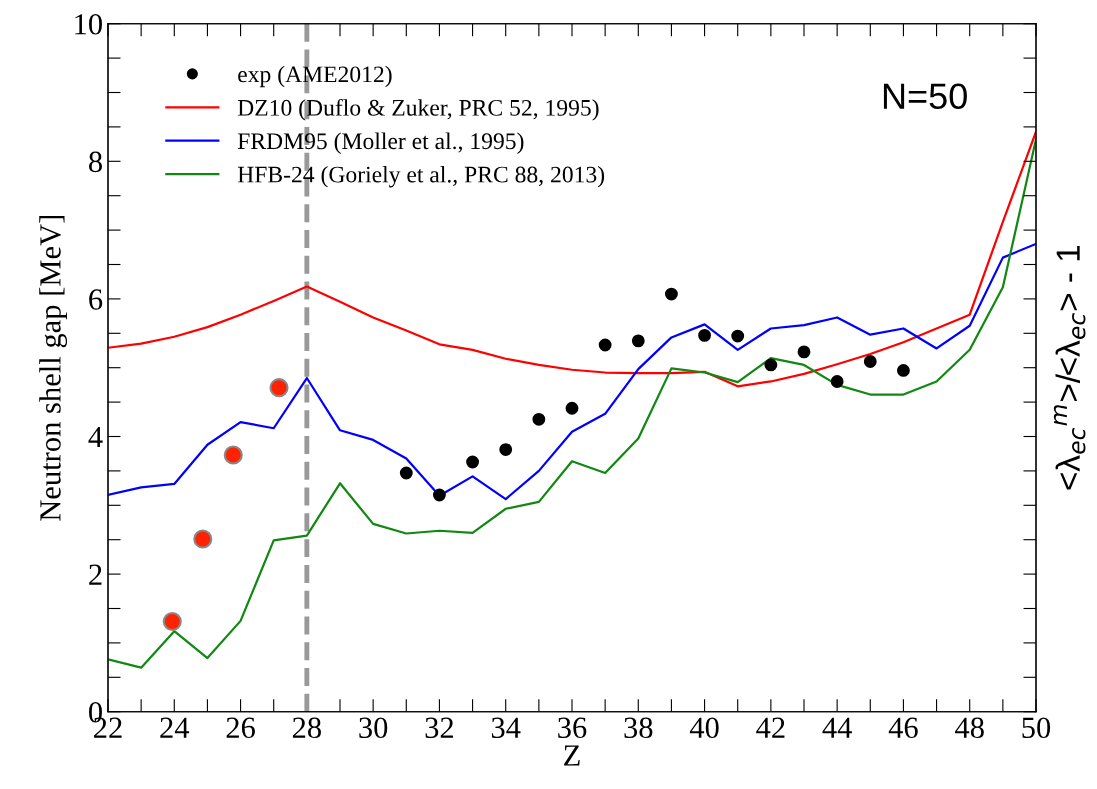 Image resolution: width=1097 pixels, height=789 pixels. What do you see at coordinates (439, 728) in the screenshot?
I see `x-tick-label: 32` at bounding box center [439, 728].